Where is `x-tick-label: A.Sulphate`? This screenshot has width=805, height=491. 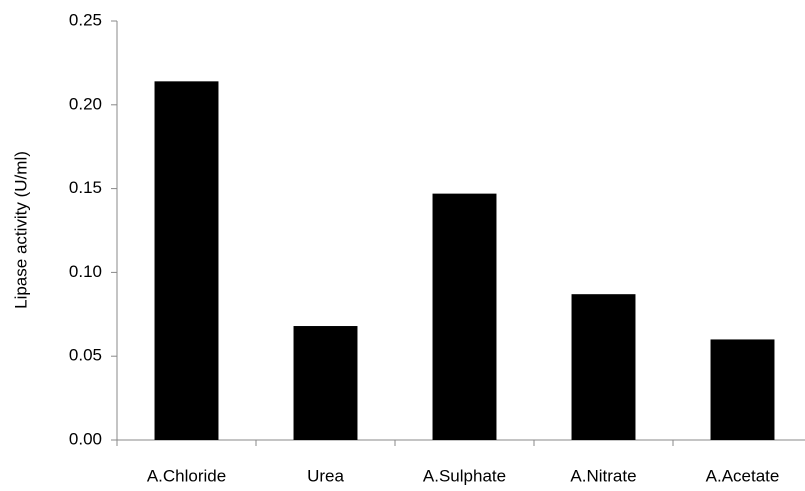 x-tick-label: A.Sulphate is located at coordinates (464, 475).